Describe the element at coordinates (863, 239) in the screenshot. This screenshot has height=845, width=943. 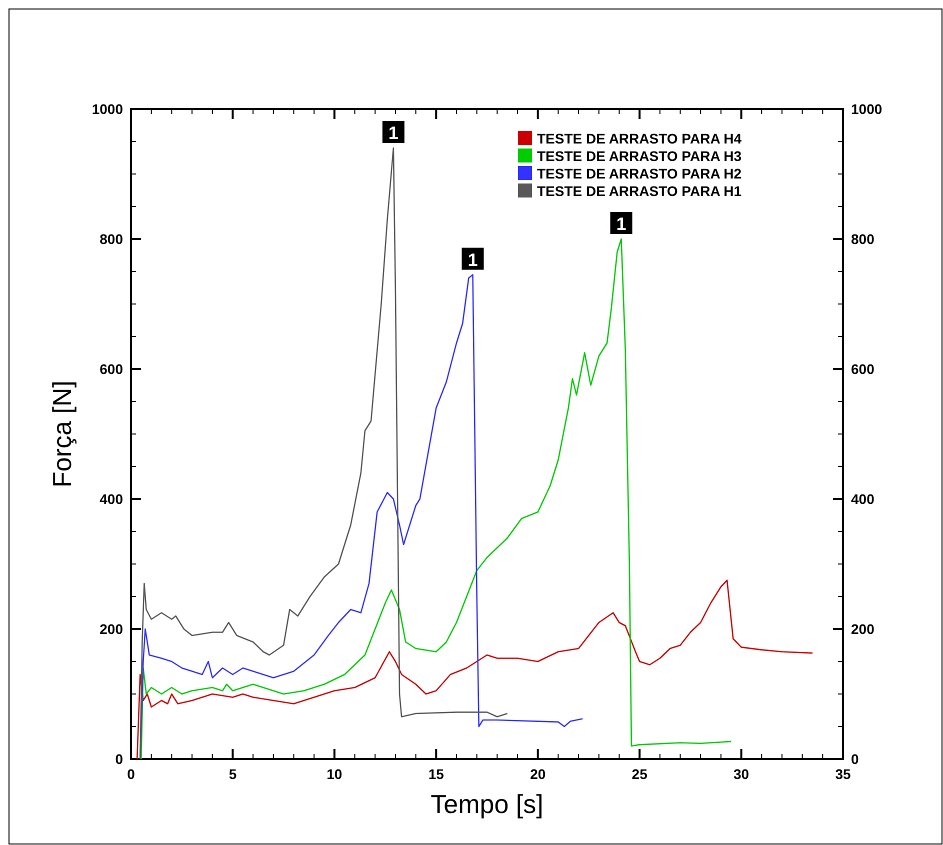
I see `y2-tick-label: 800` at that location.